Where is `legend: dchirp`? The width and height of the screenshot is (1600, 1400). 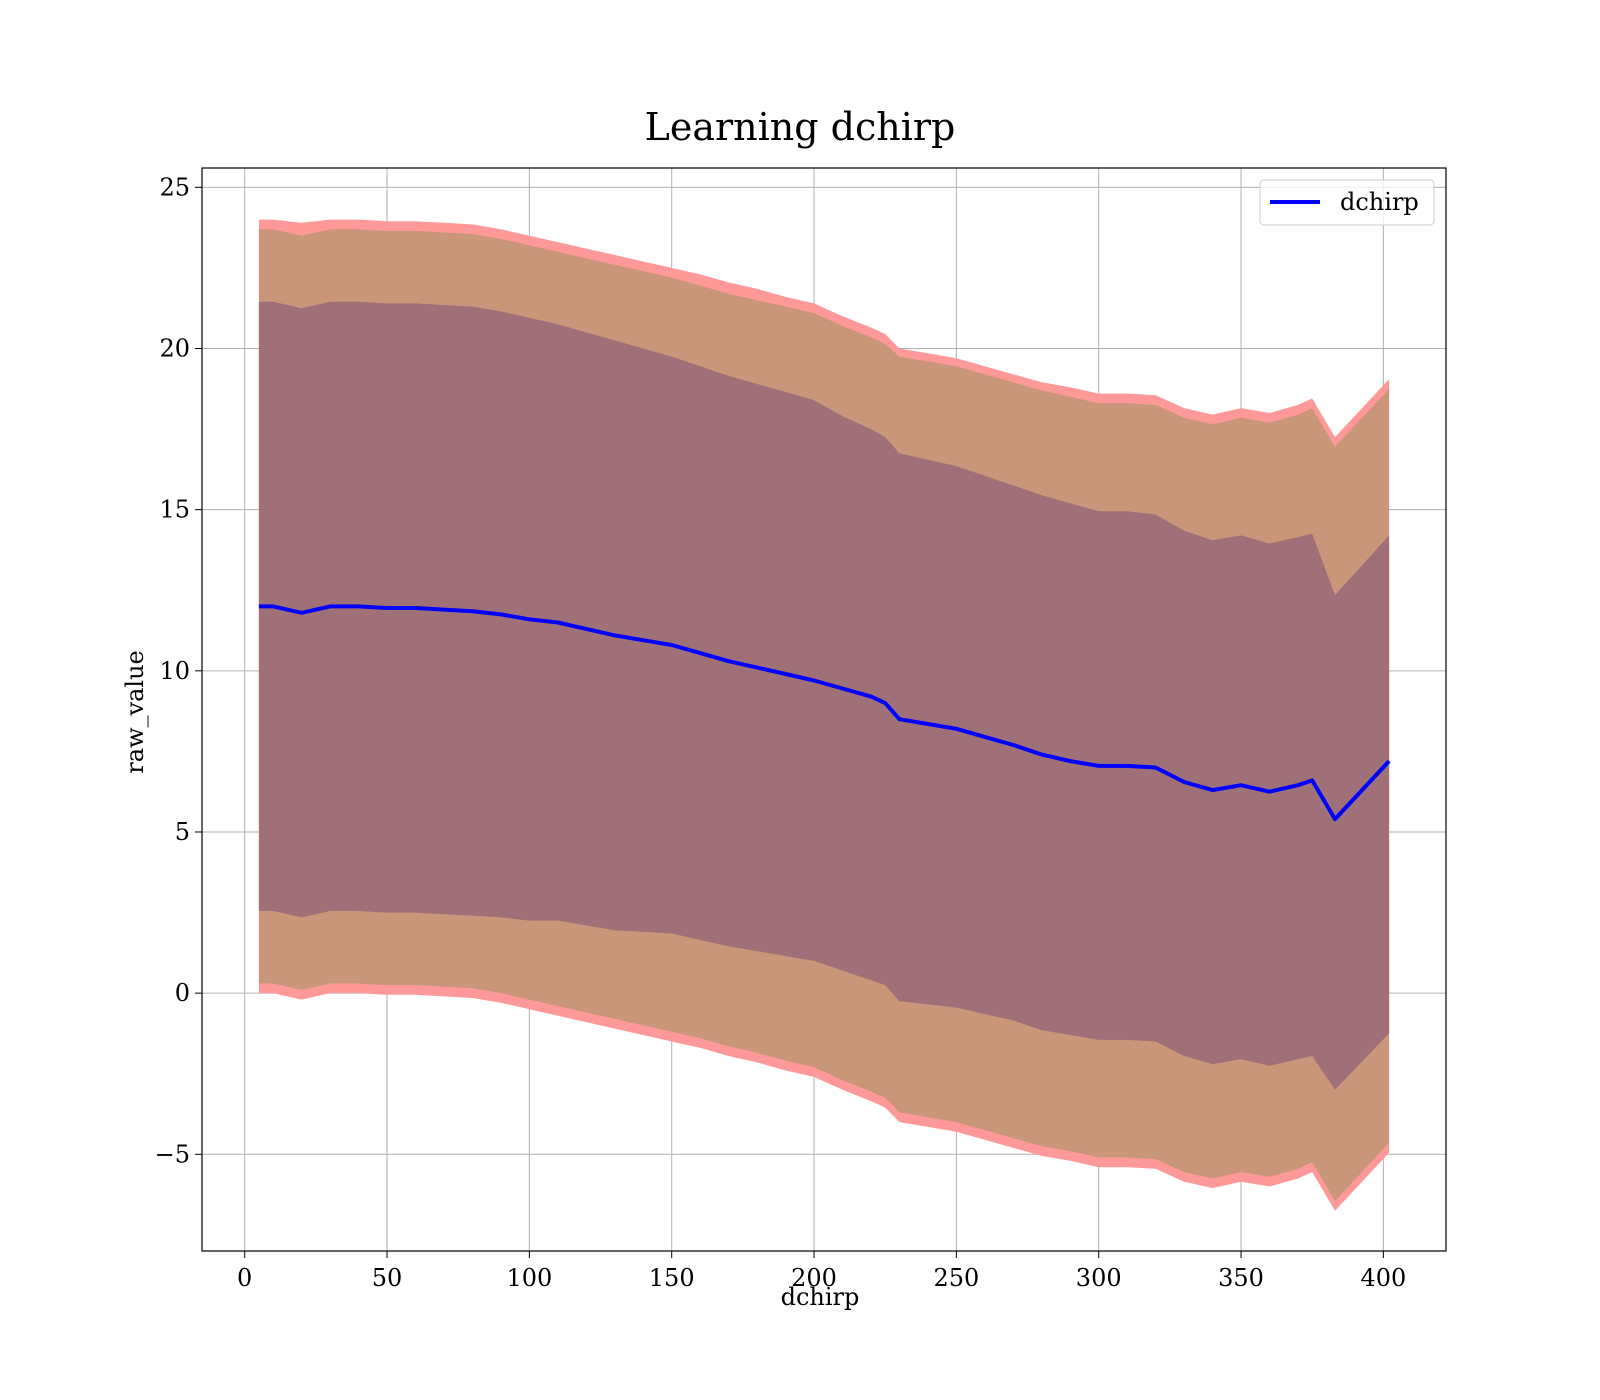 legend: dchirp is located at coordinates (1347, 202).